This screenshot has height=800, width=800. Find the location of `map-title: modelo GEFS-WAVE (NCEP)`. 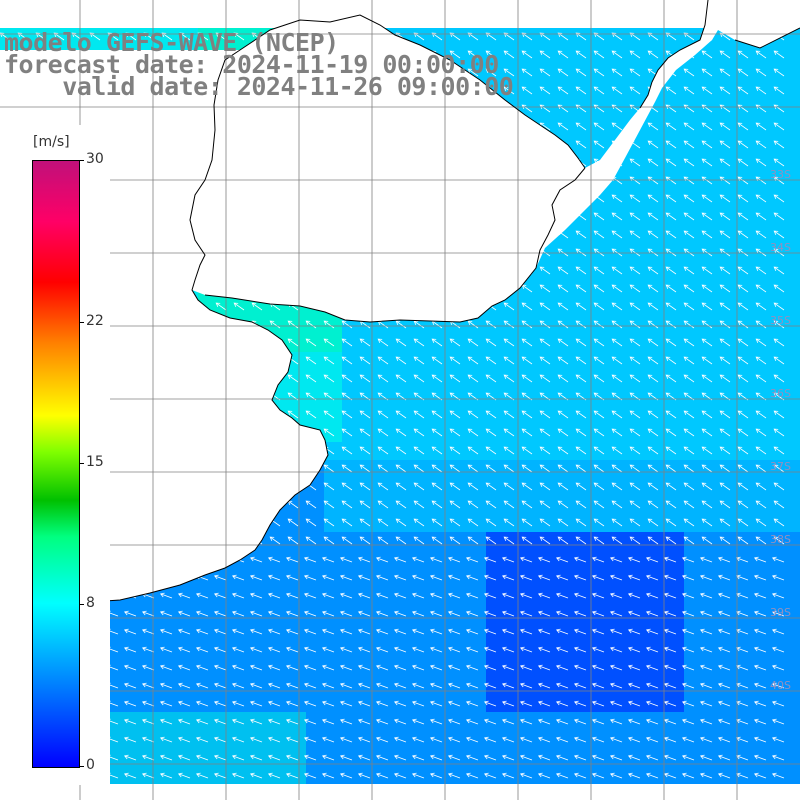

map-title: modelo GEFS-WAVE (NCEP) is located at coordinates (171, 42).